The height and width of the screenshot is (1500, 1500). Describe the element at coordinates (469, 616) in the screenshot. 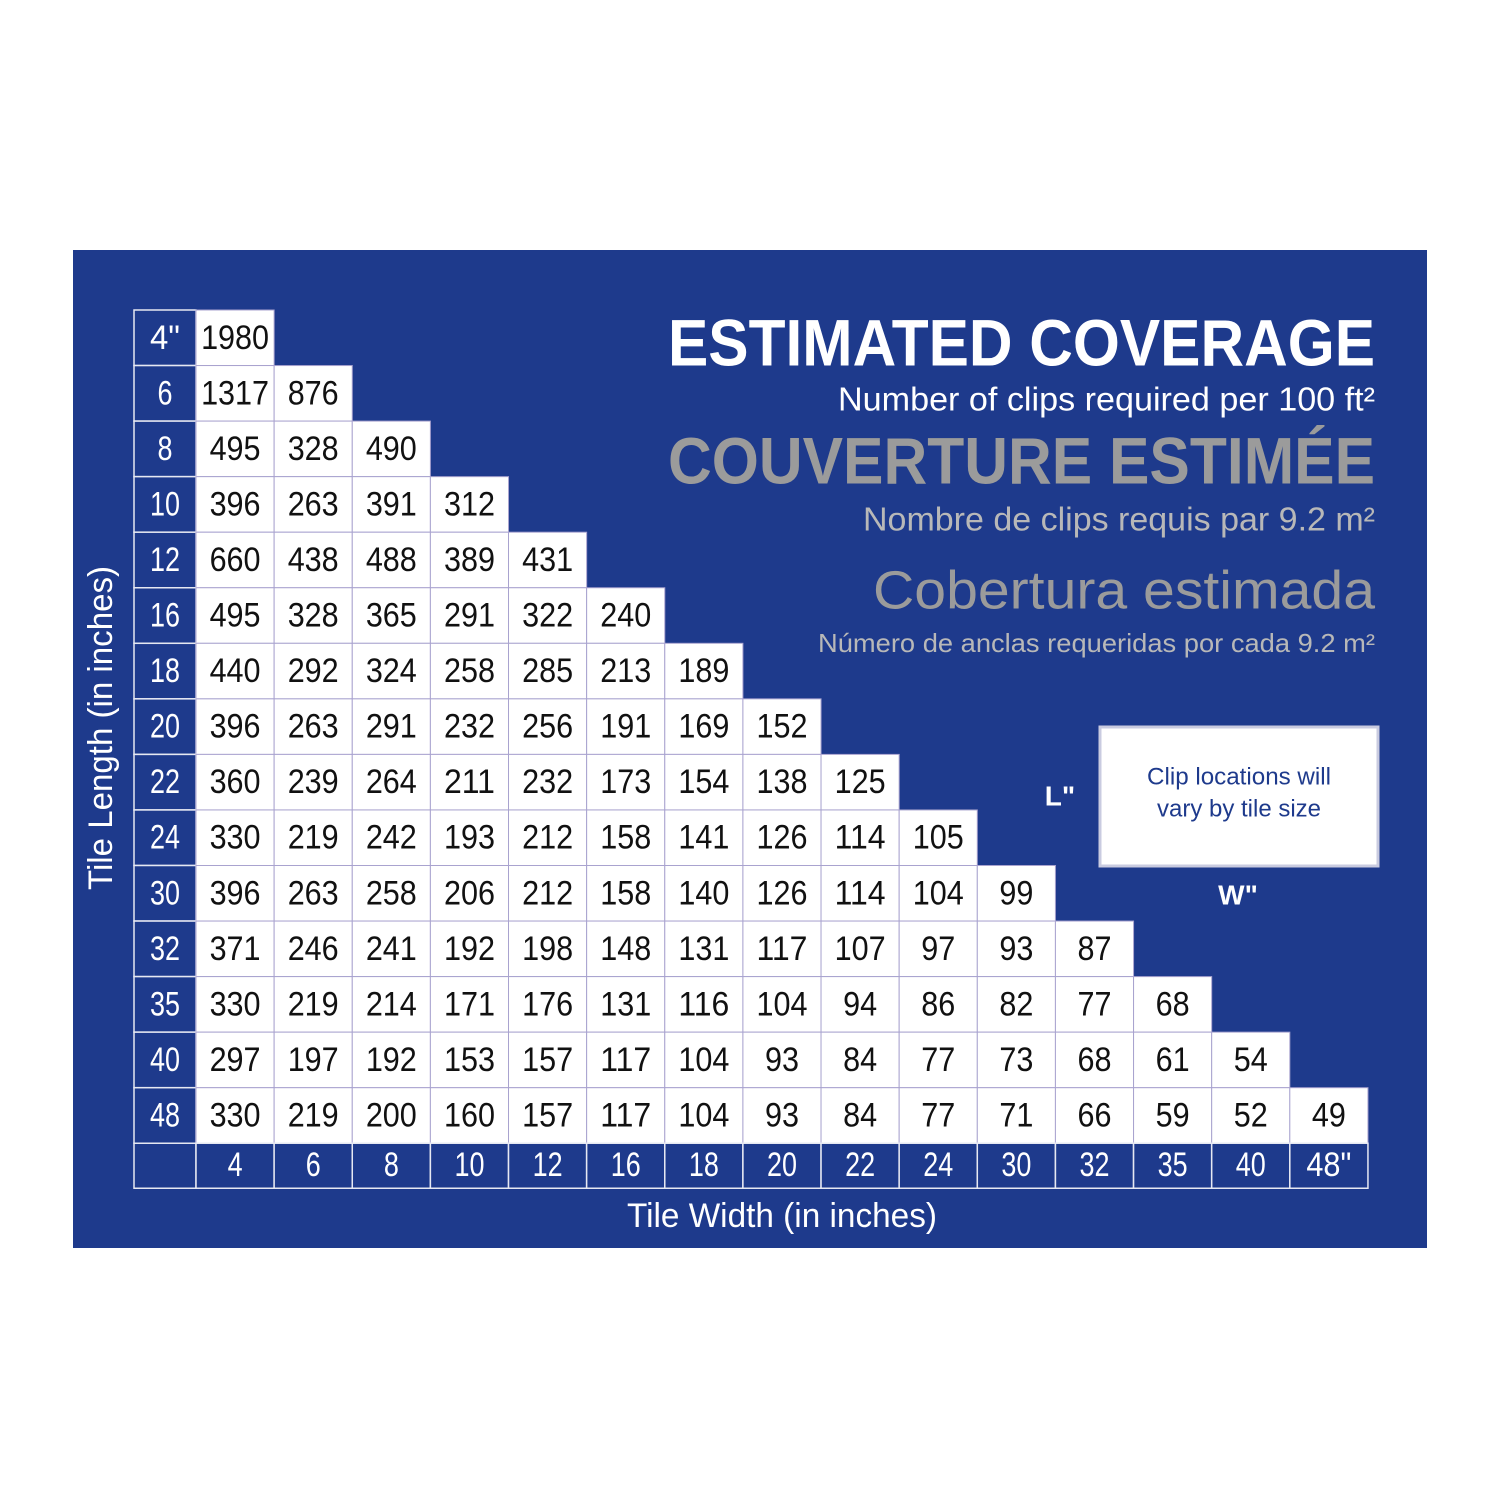

I see `cell-value: 291` at that location.